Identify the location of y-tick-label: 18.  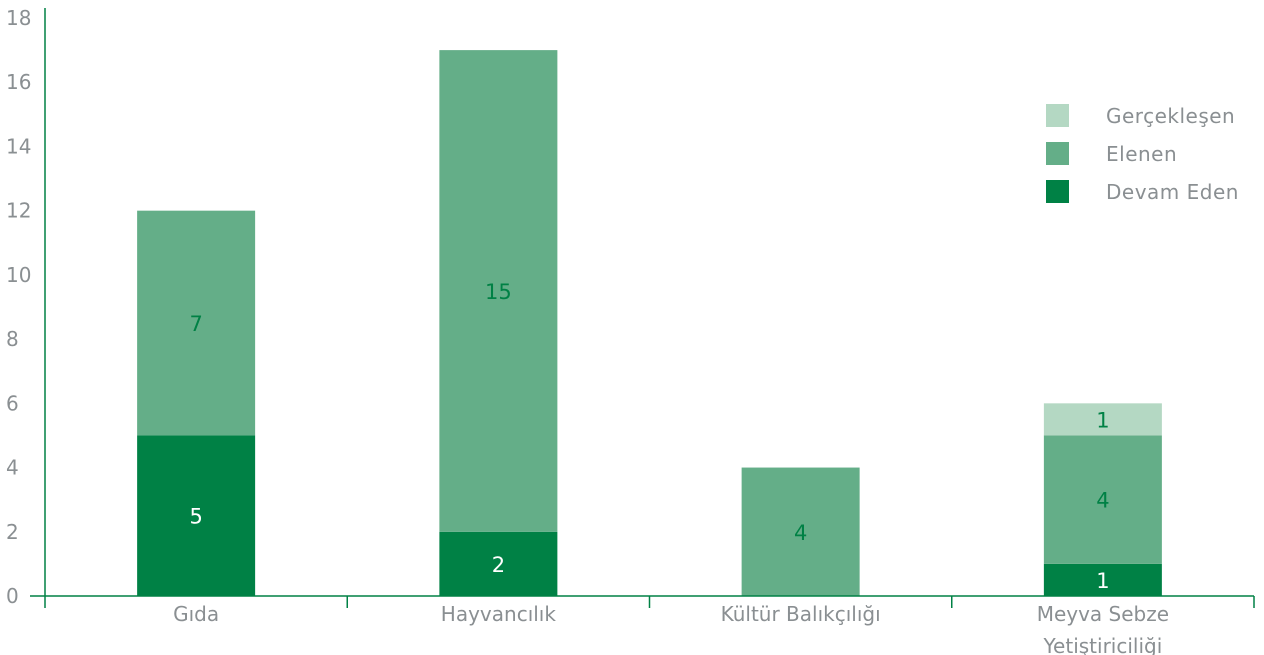
(18, 18).